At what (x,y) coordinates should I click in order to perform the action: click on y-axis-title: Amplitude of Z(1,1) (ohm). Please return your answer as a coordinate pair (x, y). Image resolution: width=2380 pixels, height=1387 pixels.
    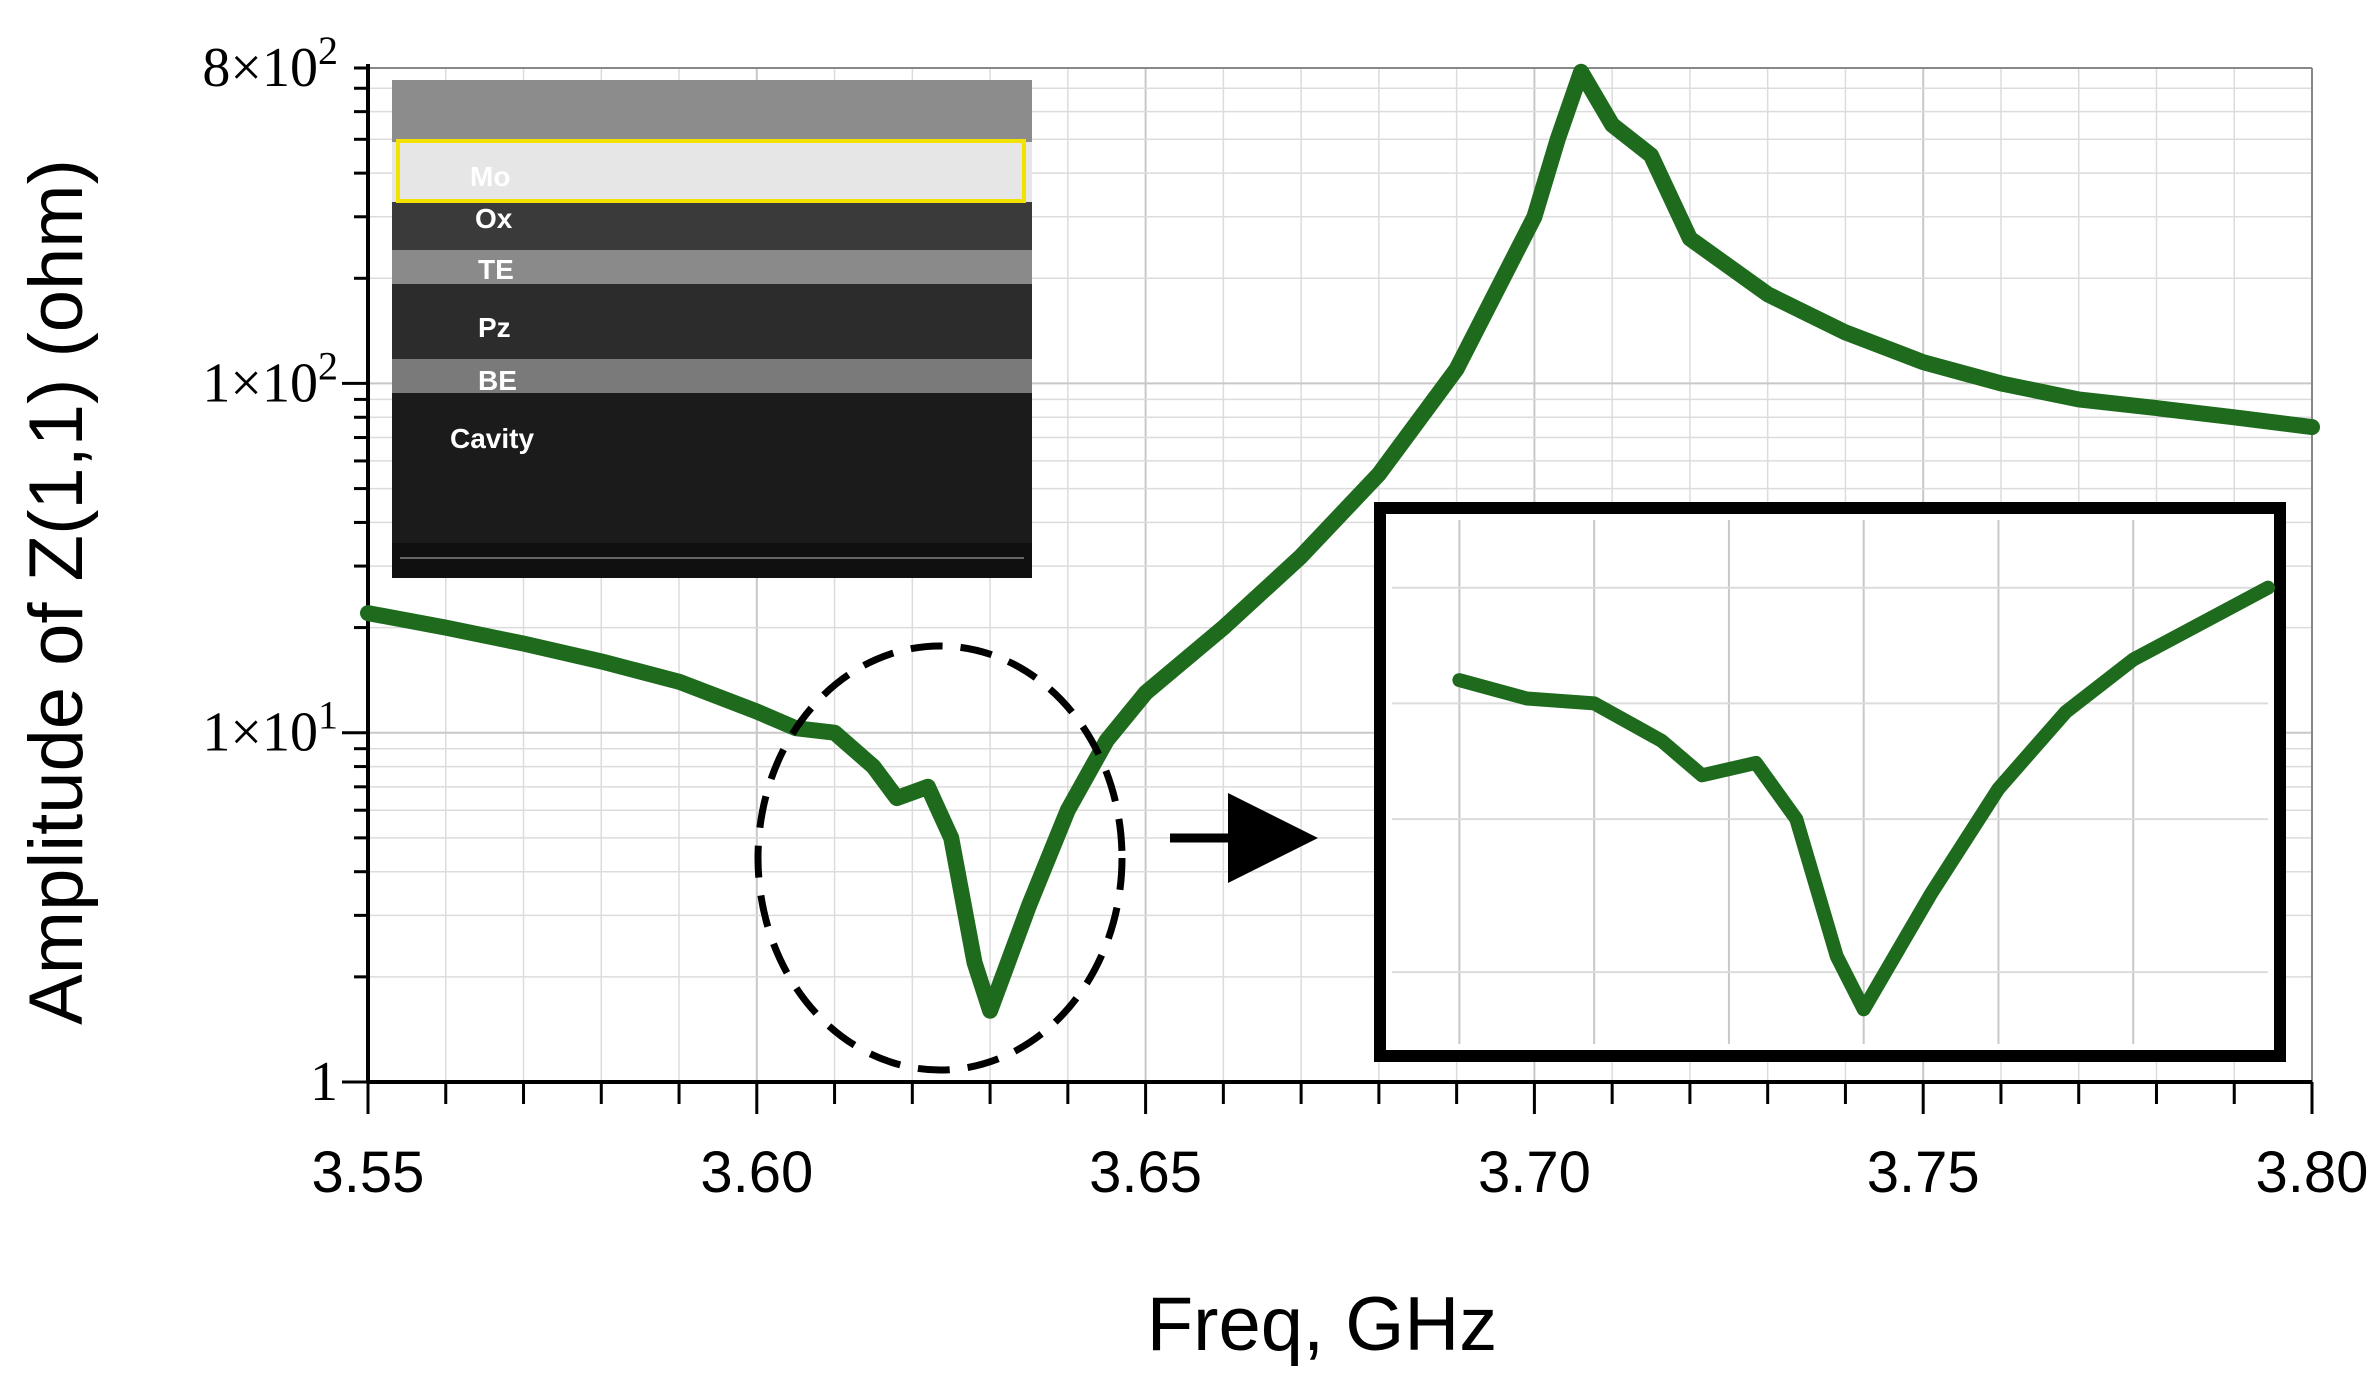
    Looking at the image, I should click on (56, 592).